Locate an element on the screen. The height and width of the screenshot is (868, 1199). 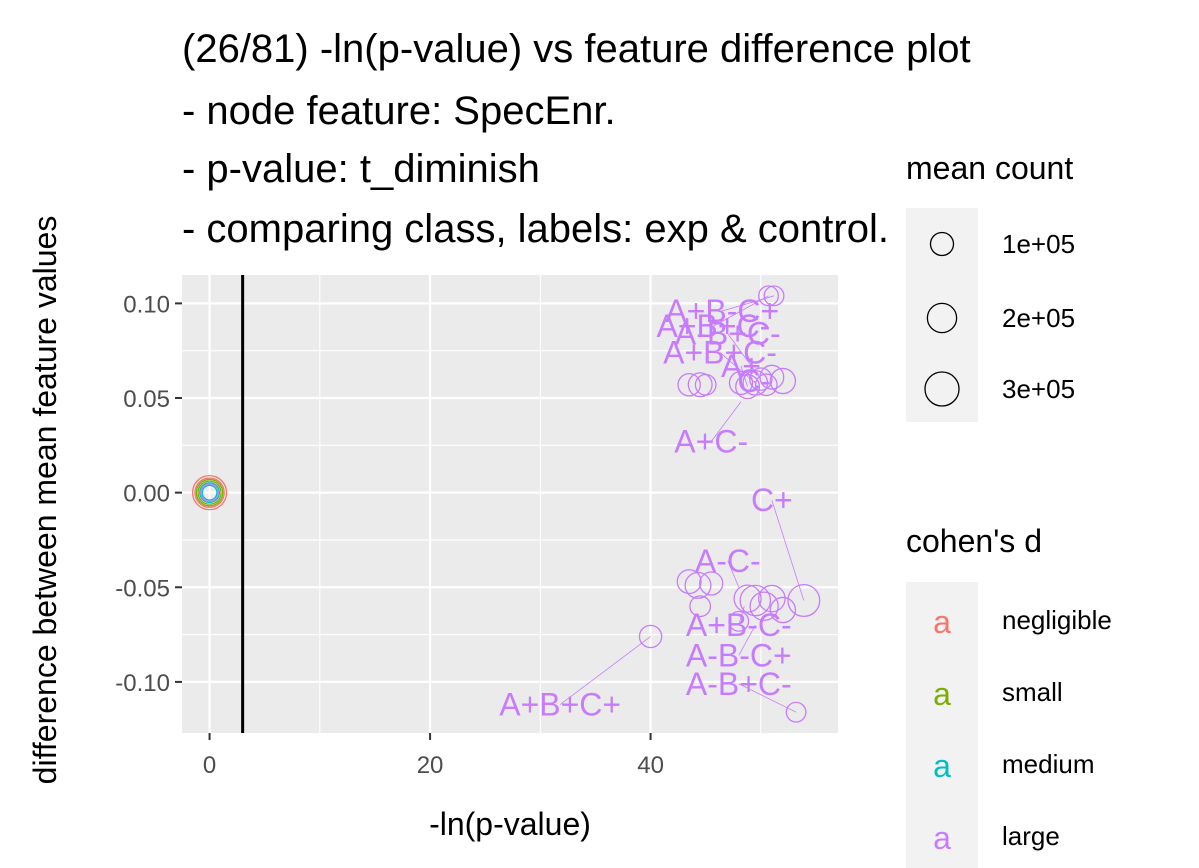
x-axis-ticks: 0 20 40 is located at coordinates (433, 756).